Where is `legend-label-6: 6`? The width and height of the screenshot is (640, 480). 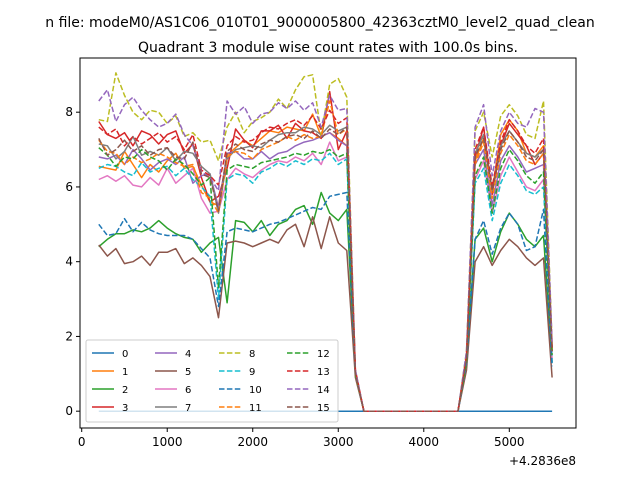 legend-label-6: 6 is located at coordinates (188, 390).